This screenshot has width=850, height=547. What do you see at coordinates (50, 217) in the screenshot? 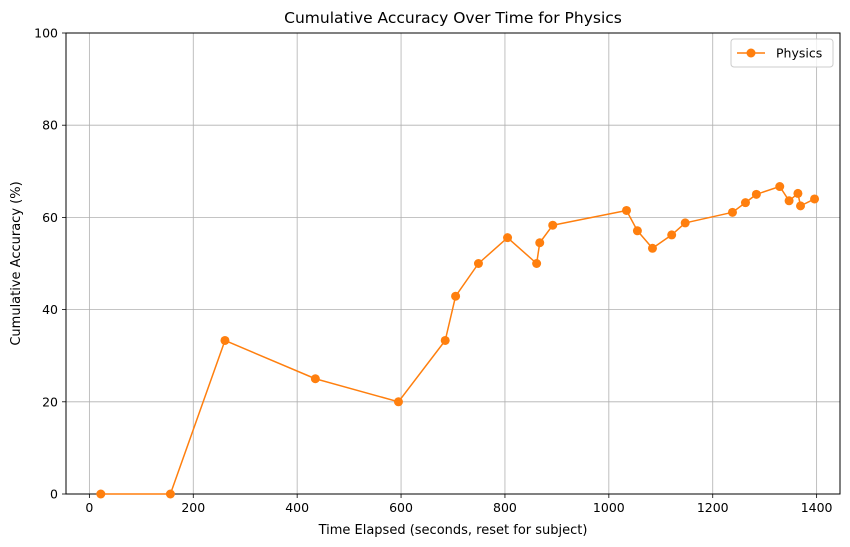
I see `y-tick-label: 60` at bounding box center [50, 217].